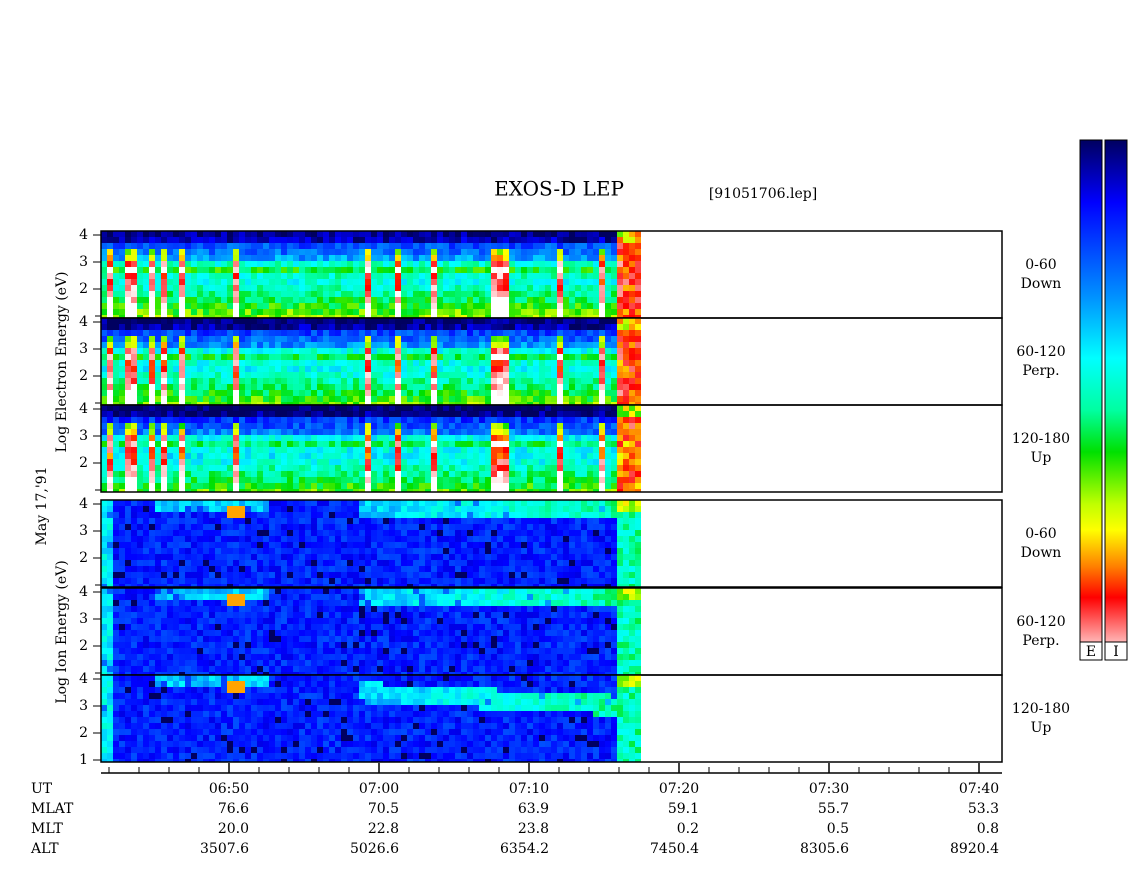 This screenshot has height=875, width=1130. What do you see at coordinates (62, 631) in the screenshot?
I see `ion-axis-label: Log Ion Energy (eV)` at bounding box center [62, 631].